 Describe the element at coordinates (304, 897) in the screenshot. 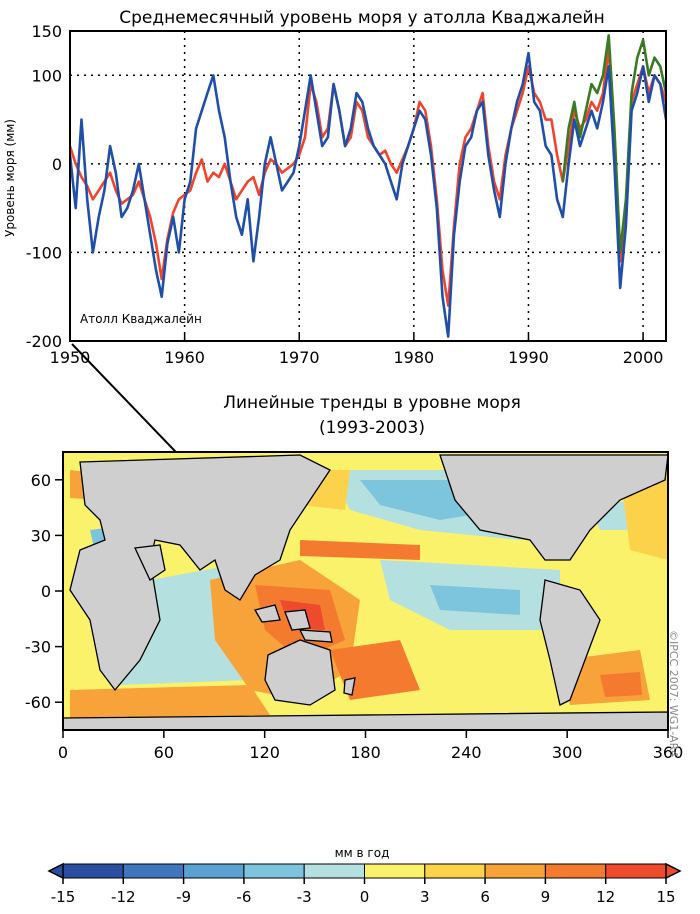

I see `colorbar-tick-label: -3` at that location.